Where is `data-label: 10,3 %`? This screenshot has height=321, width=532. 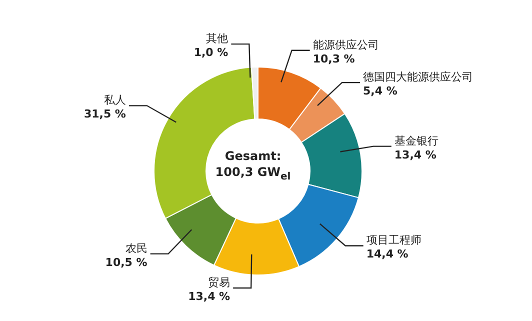 data-label: 10,3 % is located at coordinates (333, 59).